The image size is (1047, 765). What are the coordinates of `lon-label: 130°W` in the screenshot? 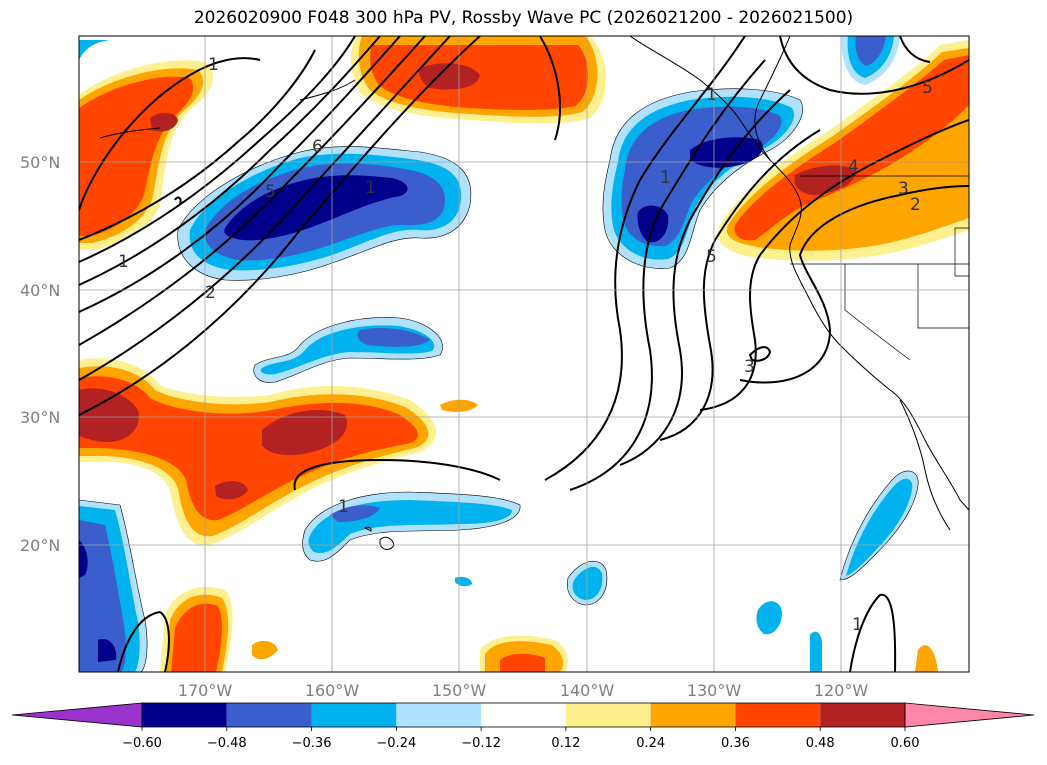 It's located at (714, 690).